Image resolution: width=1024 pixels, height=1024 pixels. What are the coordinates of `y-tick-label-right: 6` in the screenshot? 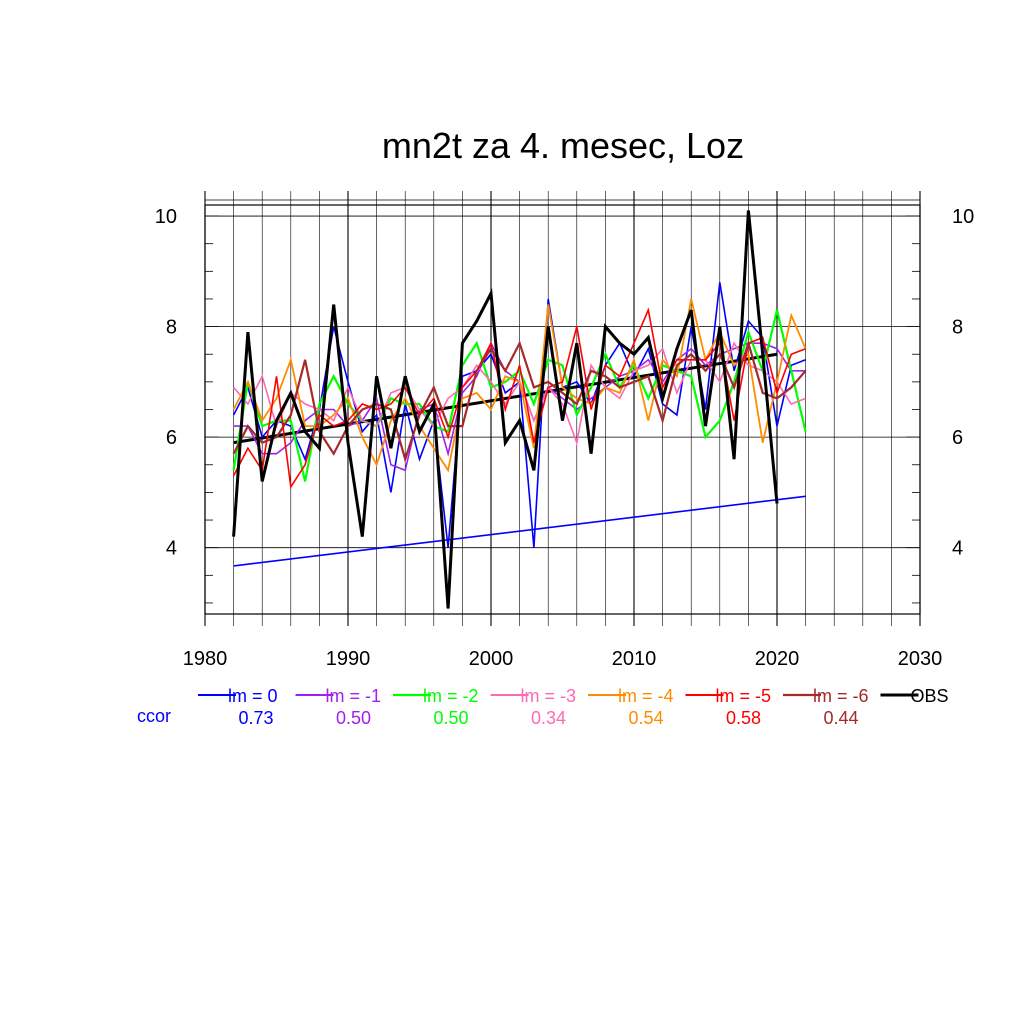 It's located at (957, 438).